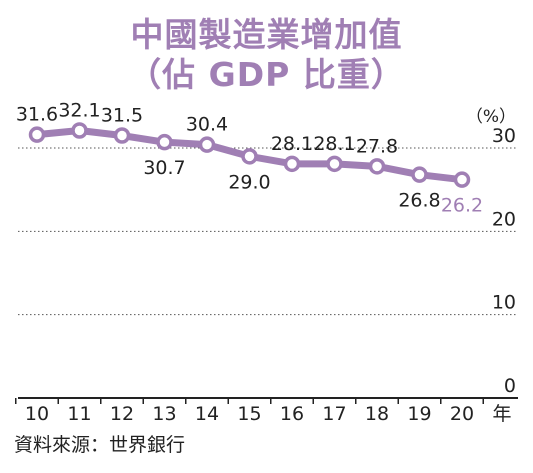 Image resolution: width=533 pixels, height=473 pixels. What do you see at coordinates (122, 116) in the screenshot?
I see `data-label: 31.5` at bounding box center [122, 116].